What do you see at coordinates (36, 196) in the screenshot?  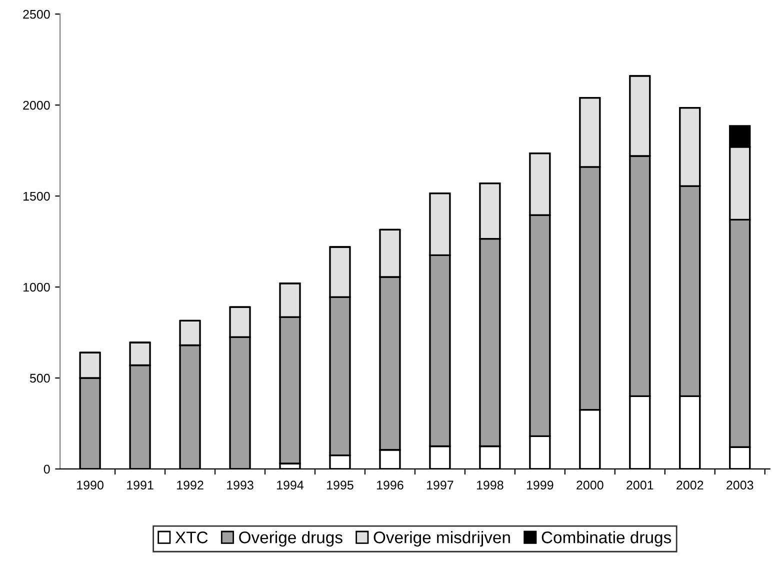 I see `y-tick-label: 1500` at bounding box center [36, 196].